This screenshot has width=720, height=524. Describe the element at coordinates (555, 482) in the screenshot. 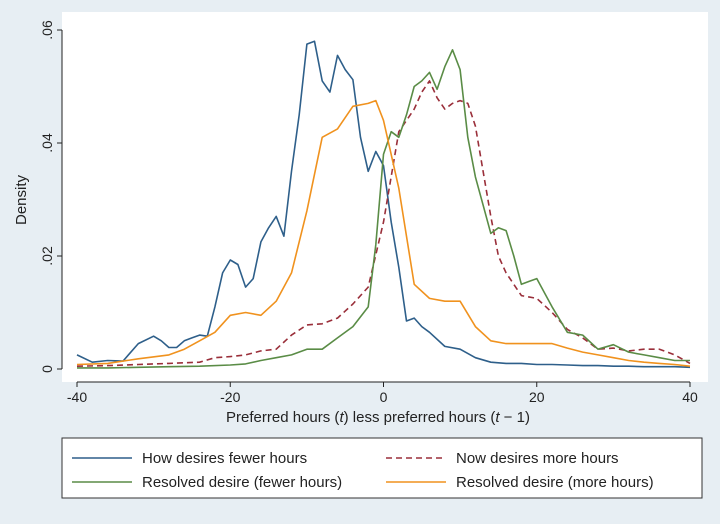

I see `legend-label: Resolved desire (more hours)` at that location.